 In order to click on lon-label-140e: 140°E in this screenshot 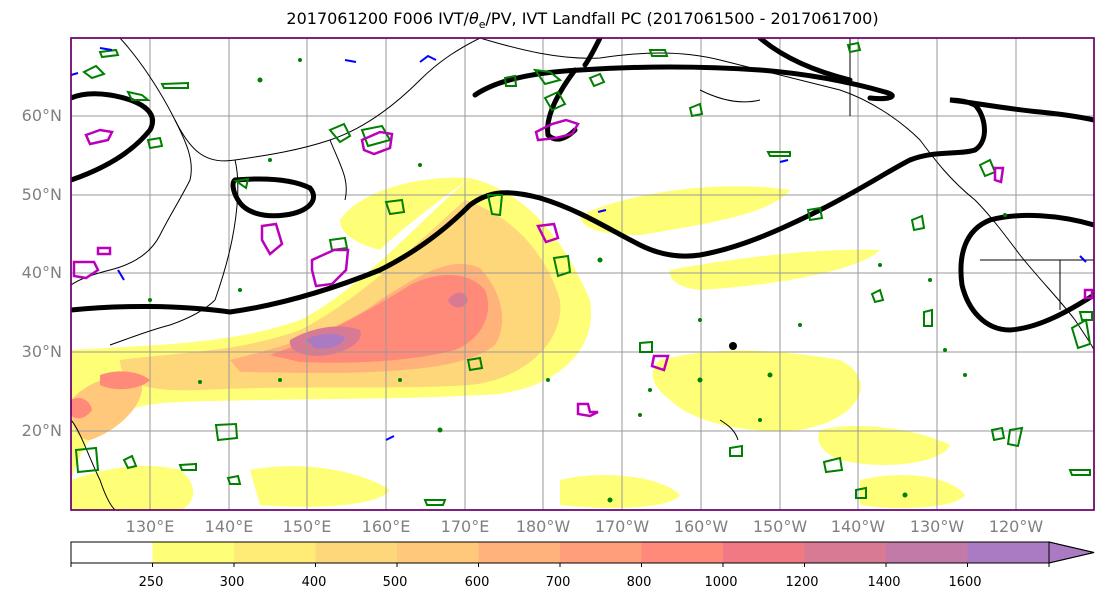, I will do `click(229, 526)`.